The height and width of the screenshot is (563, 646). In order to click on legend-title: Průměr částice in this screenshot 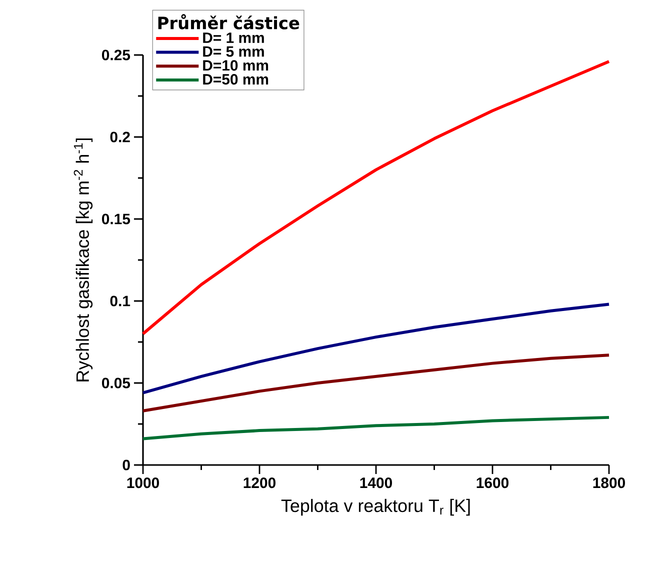, I will do `click(229, 22)`.